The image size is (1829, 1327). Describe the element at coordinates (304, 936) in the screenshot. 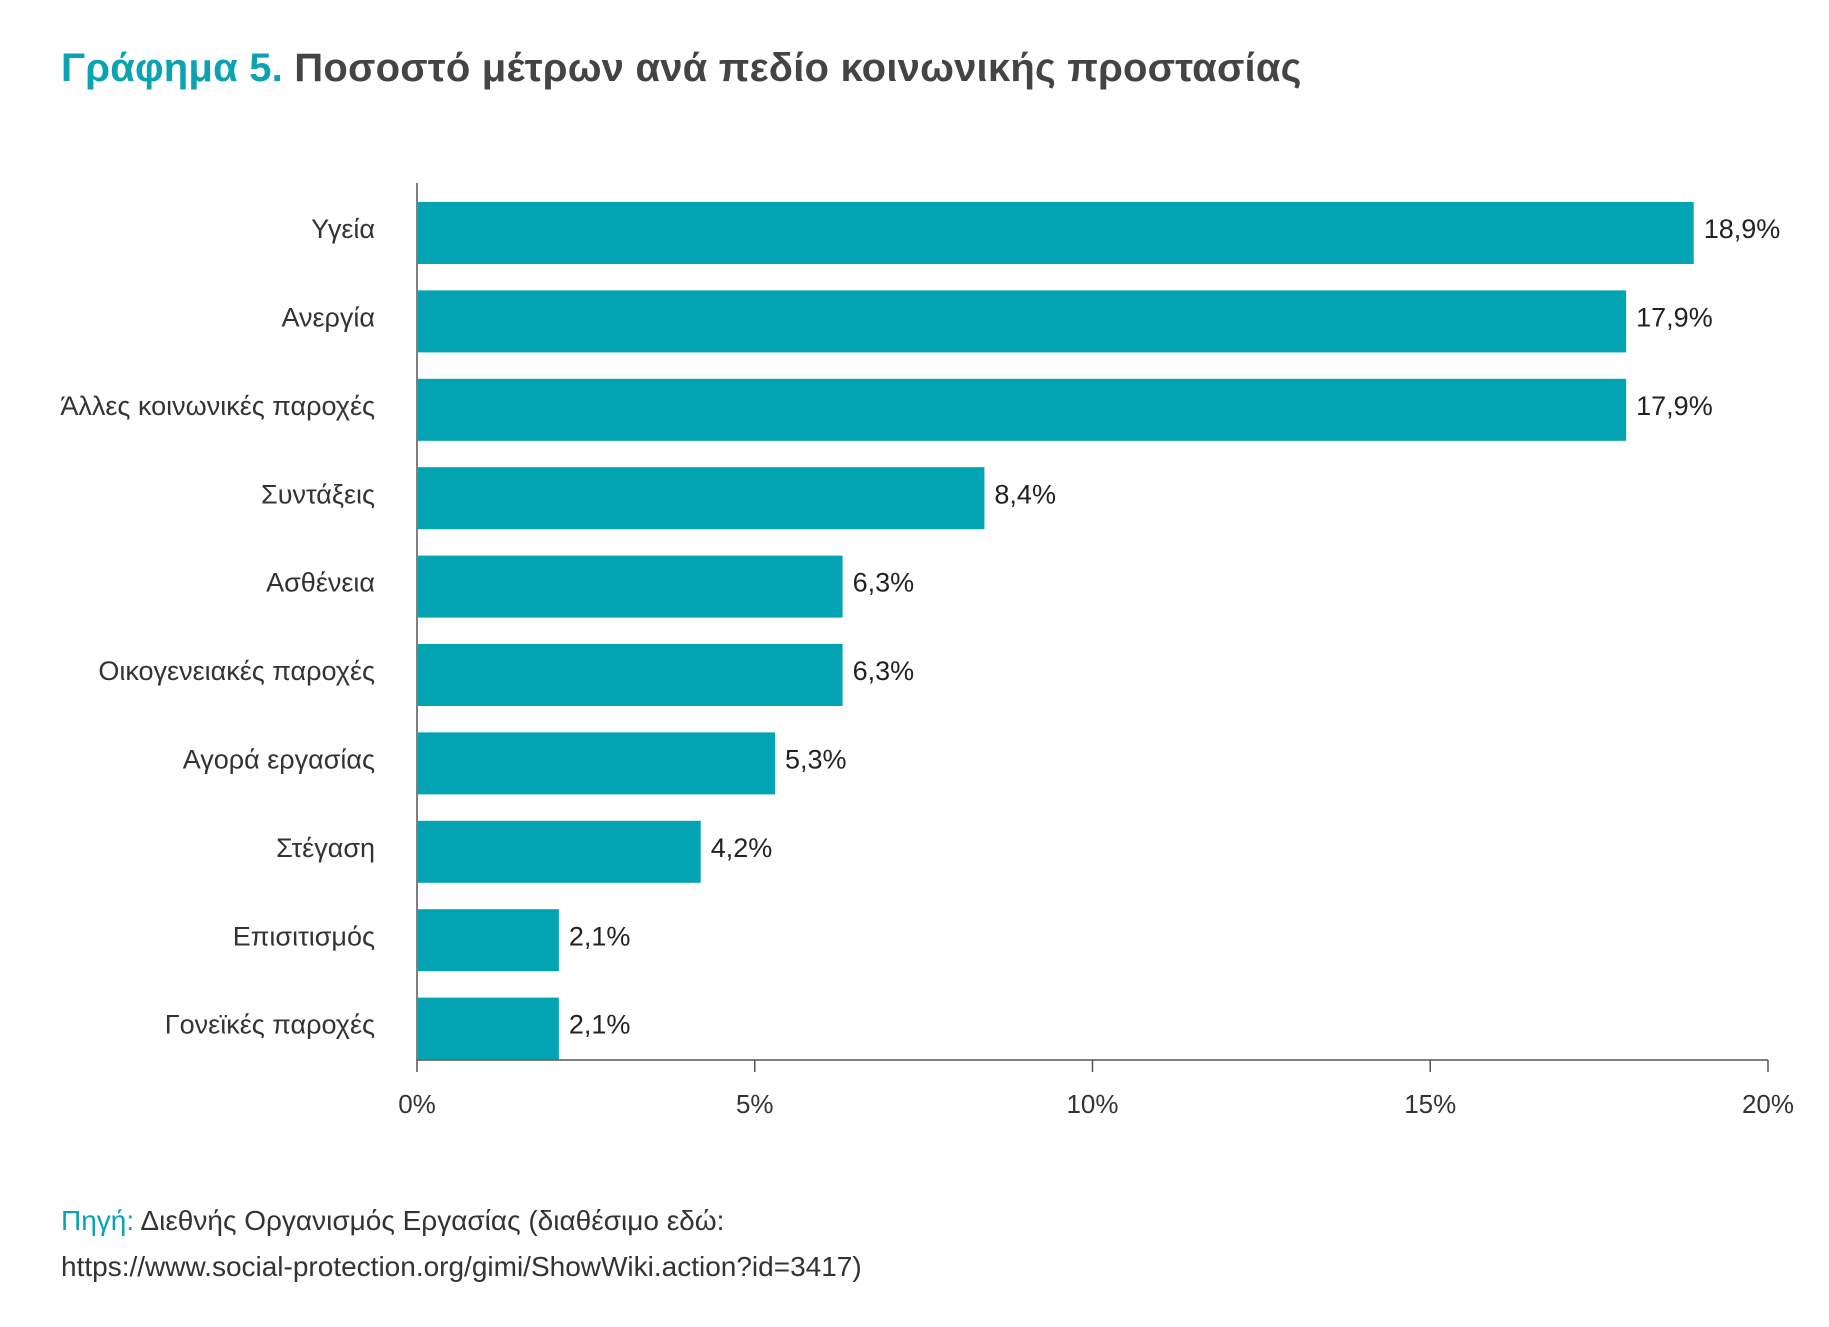

I see `category-label: Επισιτισμός` at that location.